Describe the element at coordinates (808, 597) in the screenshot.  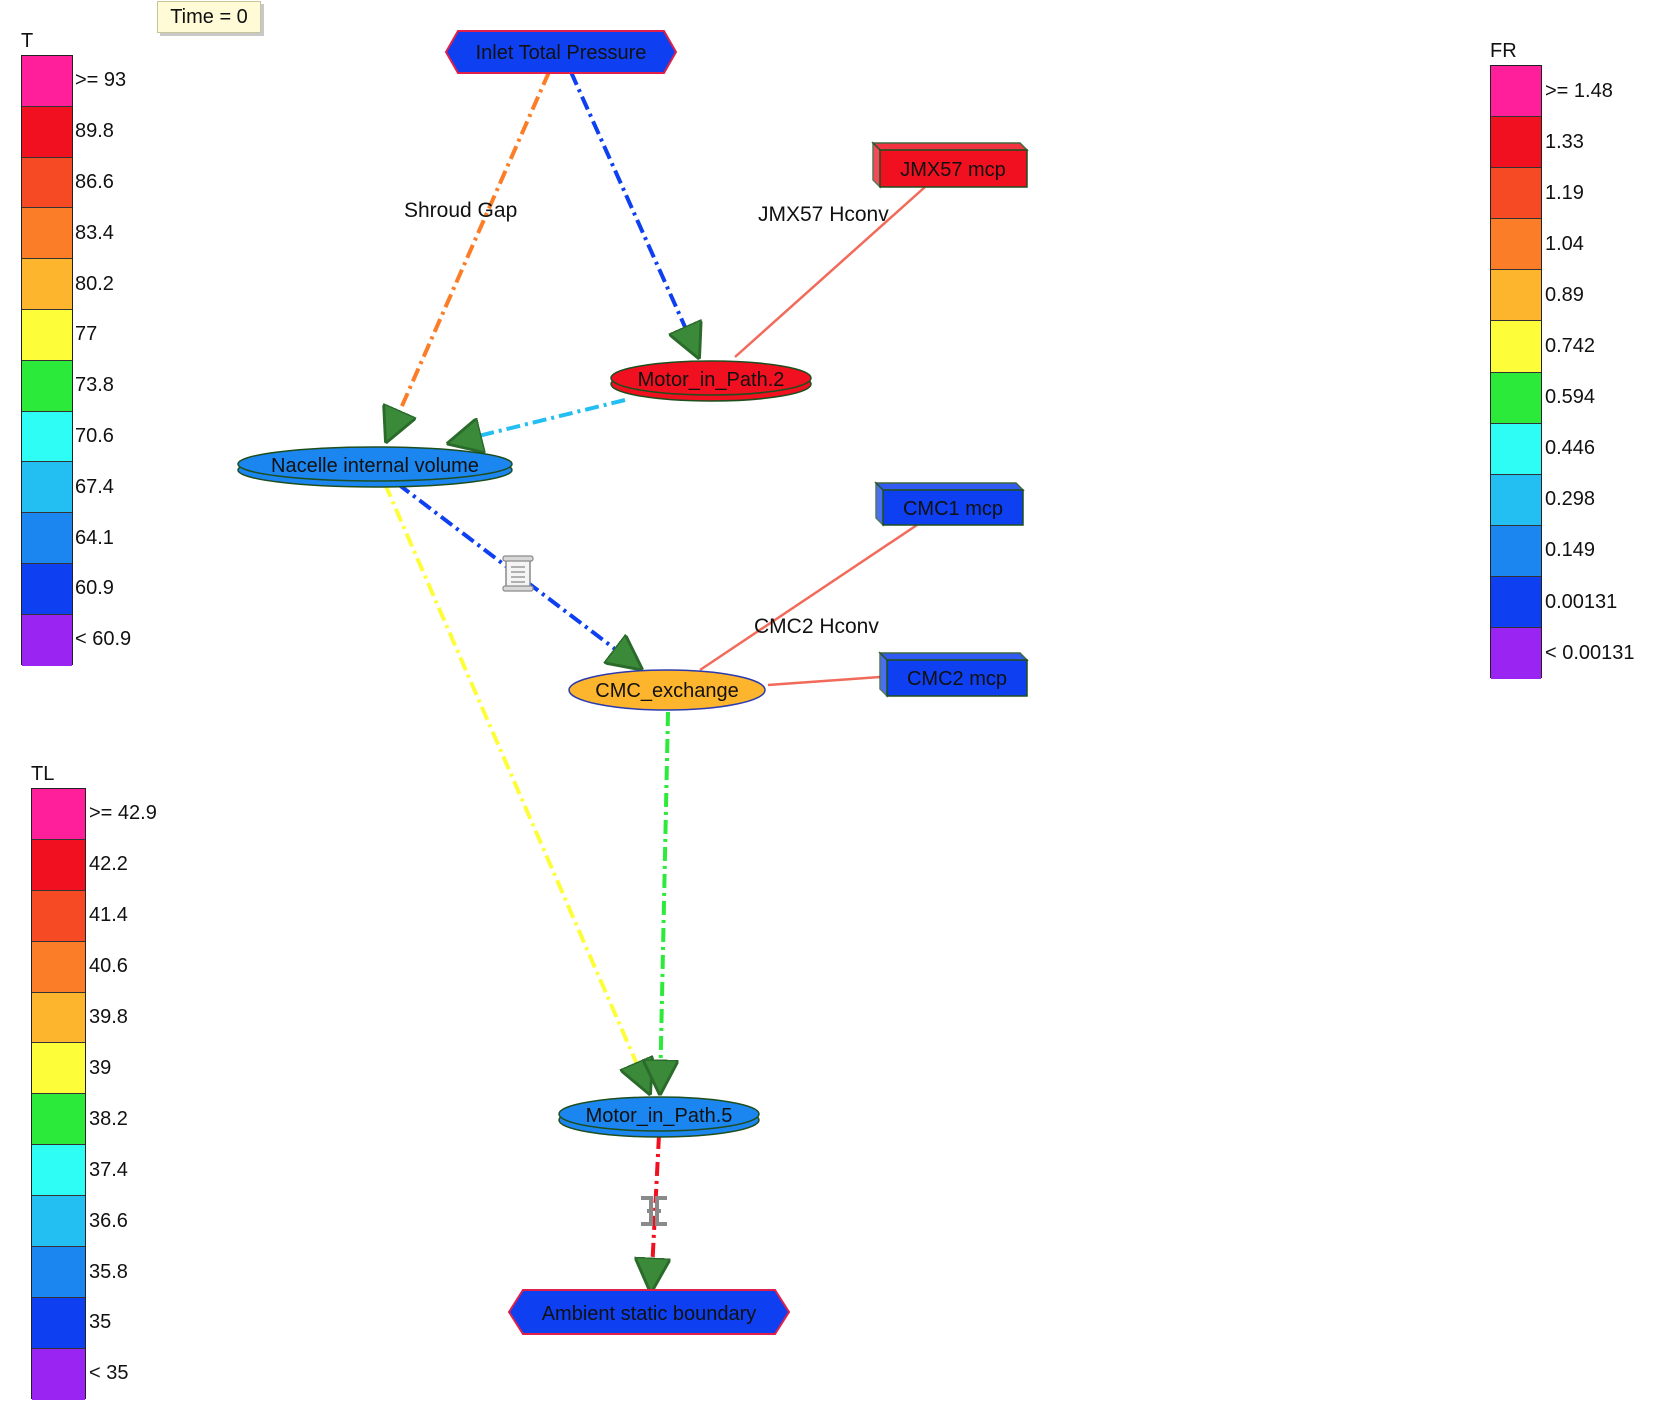
I see `edge-cmc1-to-cmc-exchange` at that location.